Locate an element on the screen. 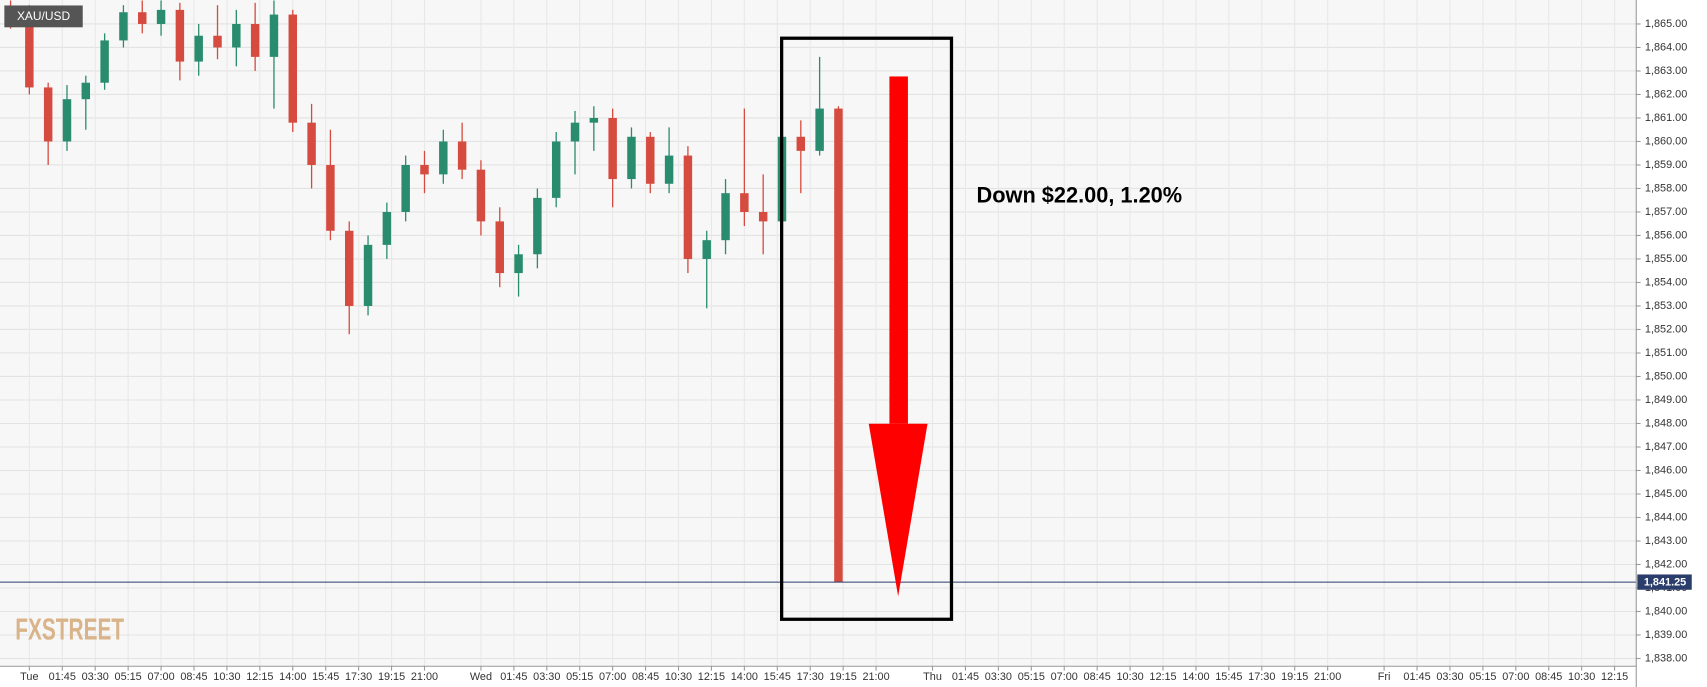 This screenshot has width=1707, height=687. y-tick-label: 1,845.00 is located at coordinates (1666, 494).